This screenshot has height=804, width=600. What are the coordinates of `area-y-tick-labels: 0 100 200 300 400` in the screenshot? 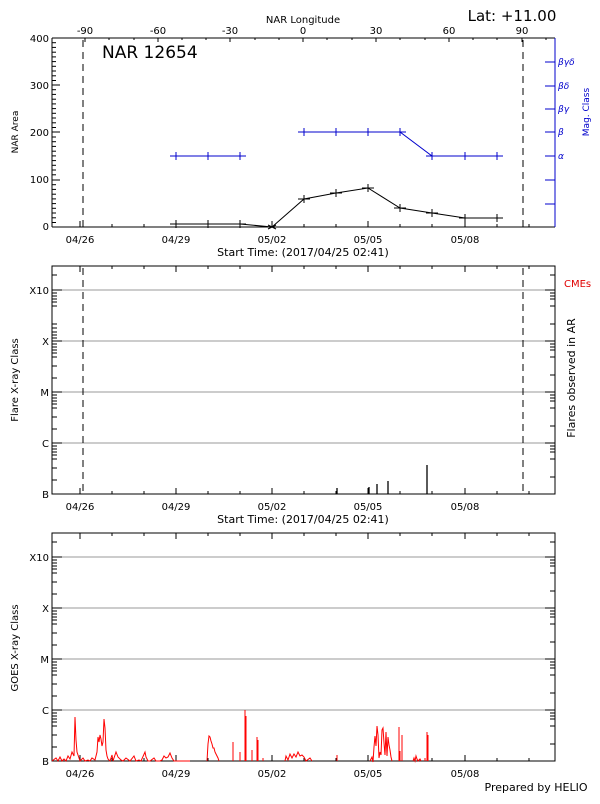 It's located at (39, 133).